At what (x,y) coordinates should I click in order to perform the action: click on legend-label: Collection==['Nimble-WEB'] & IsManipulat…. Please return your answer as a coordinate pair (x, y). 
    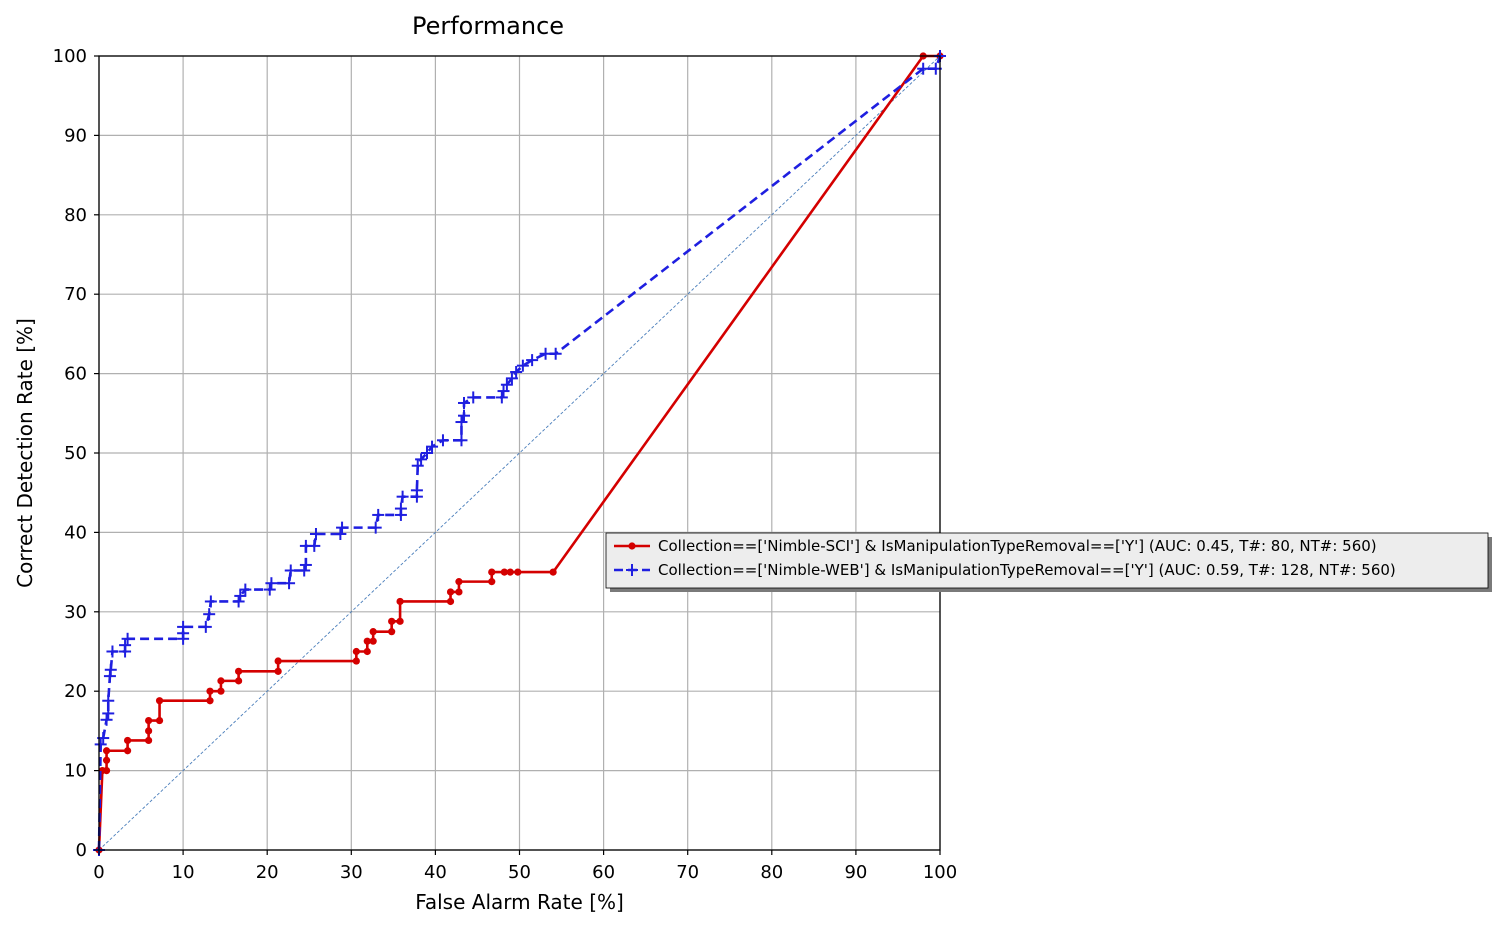
    Looking at the image, I should click on (1027, 570).